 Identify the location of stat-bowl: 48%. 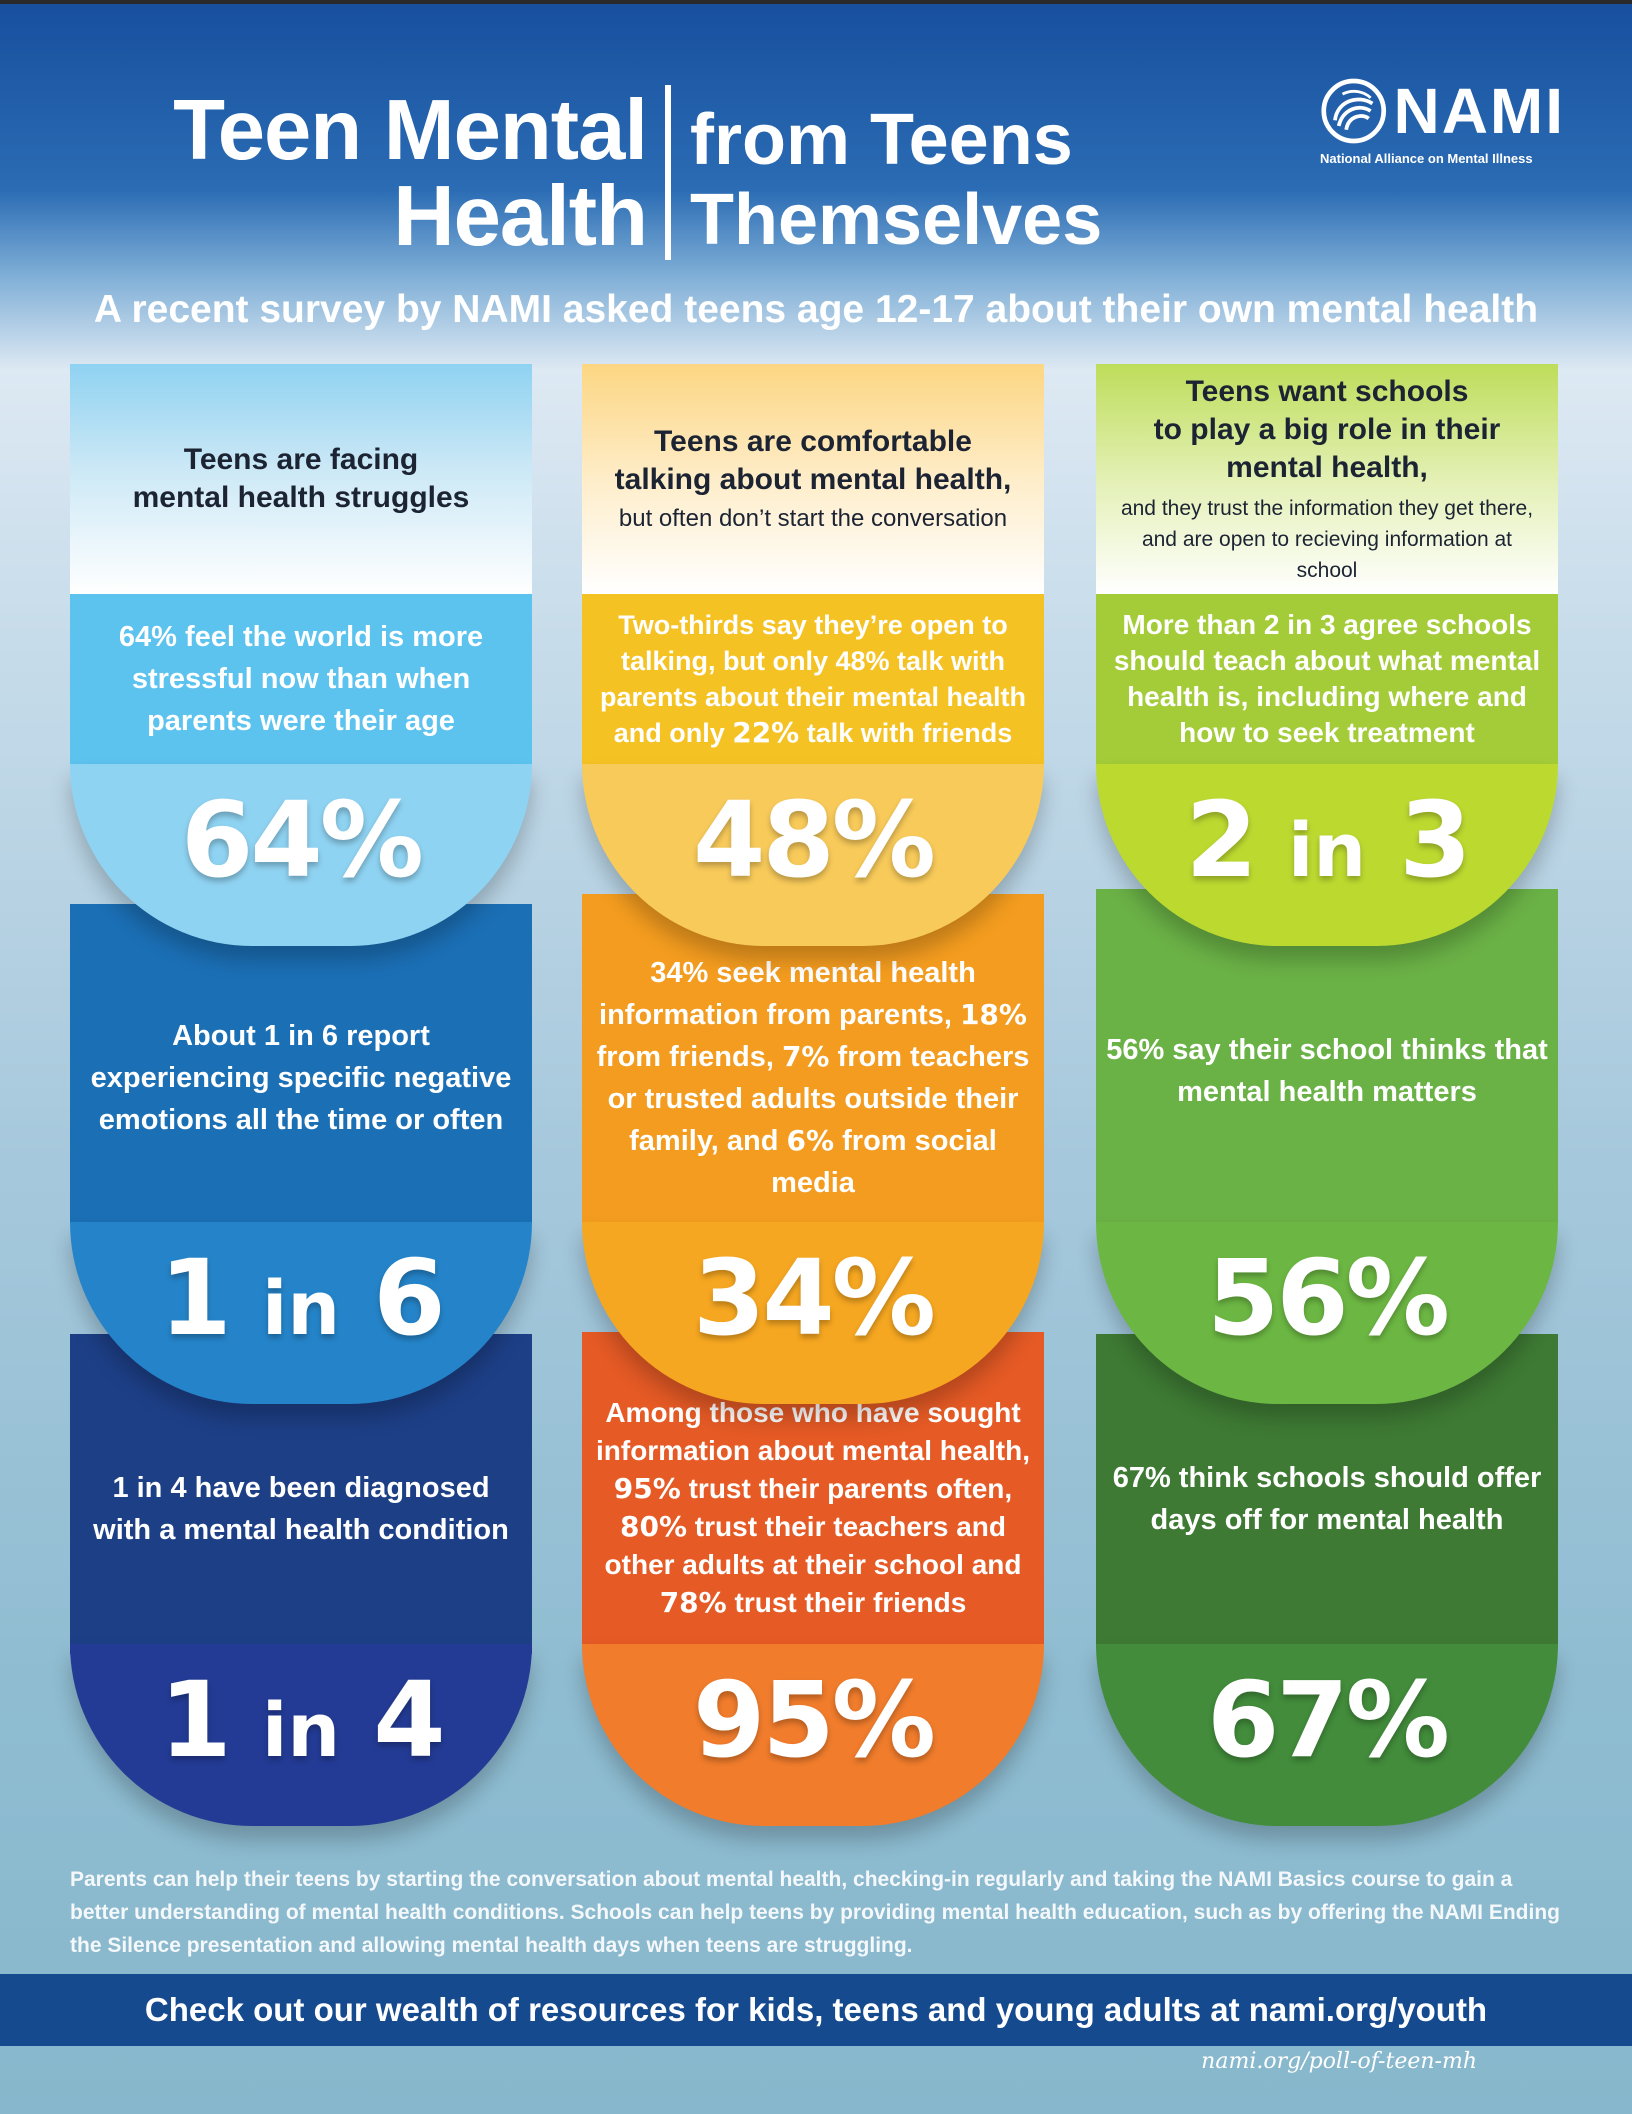
(813, 855).